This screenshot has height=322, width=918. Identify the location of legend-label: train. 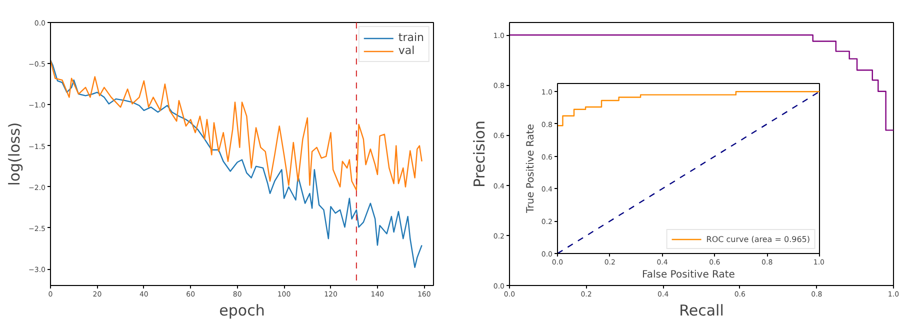
(411, 37).